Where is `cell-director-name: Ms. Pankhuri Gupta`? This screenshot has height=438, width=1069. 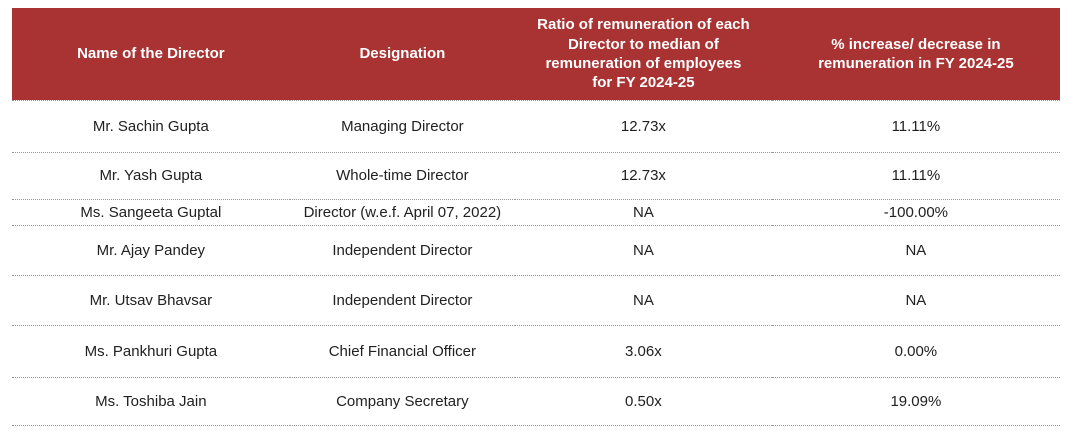
cell-director-name: Ms. Pankhuri Gupta is located at coordinates (151, 351).